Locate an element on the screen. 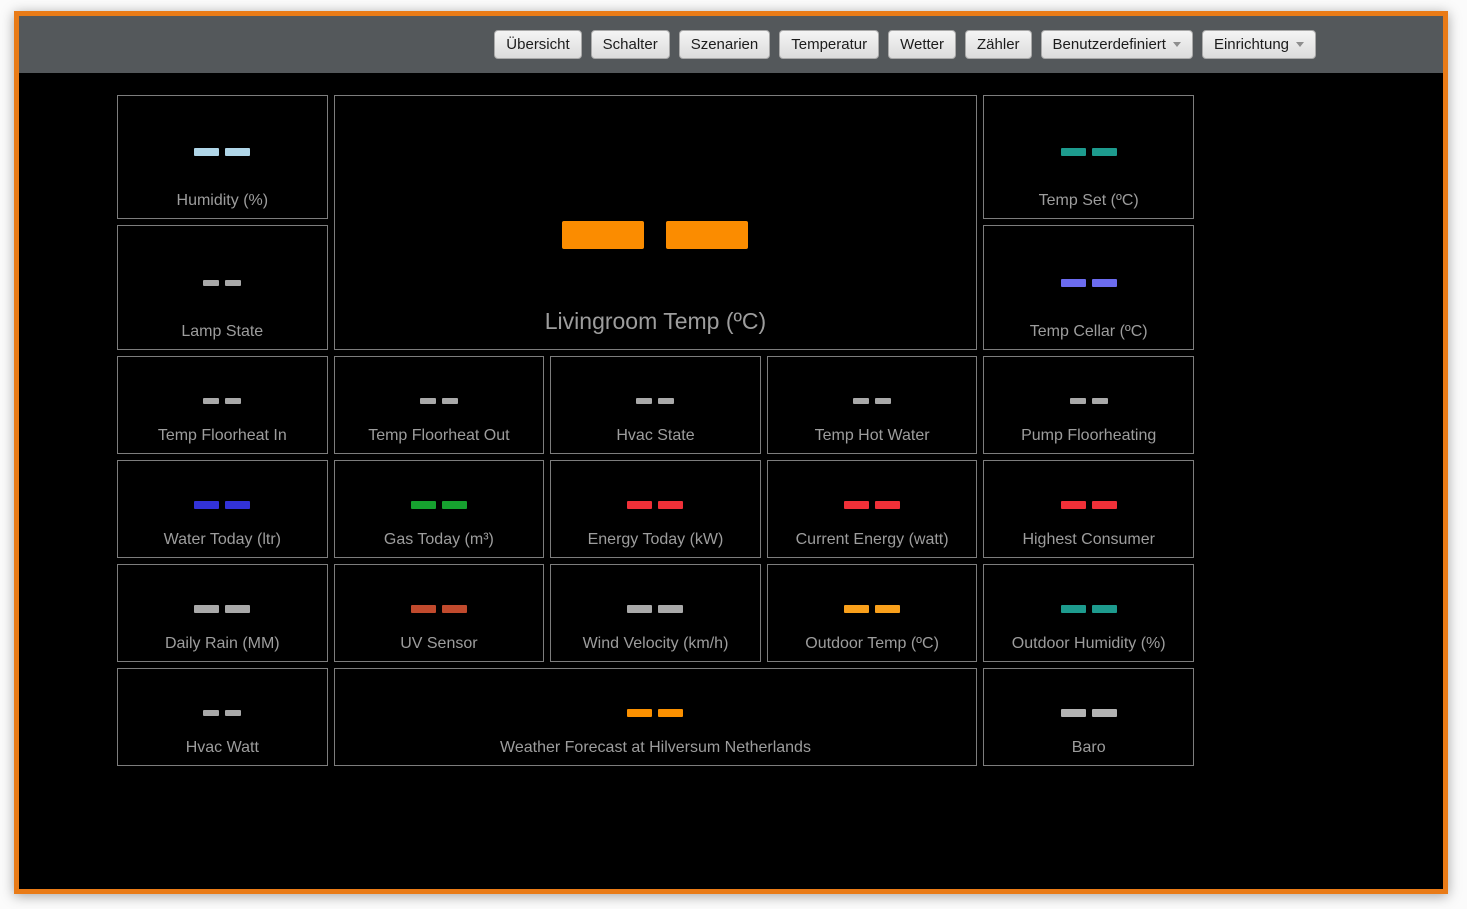 The image size is (1467, 909). nav-button-z-hler: Zähler is located at coordinates (998, 44).